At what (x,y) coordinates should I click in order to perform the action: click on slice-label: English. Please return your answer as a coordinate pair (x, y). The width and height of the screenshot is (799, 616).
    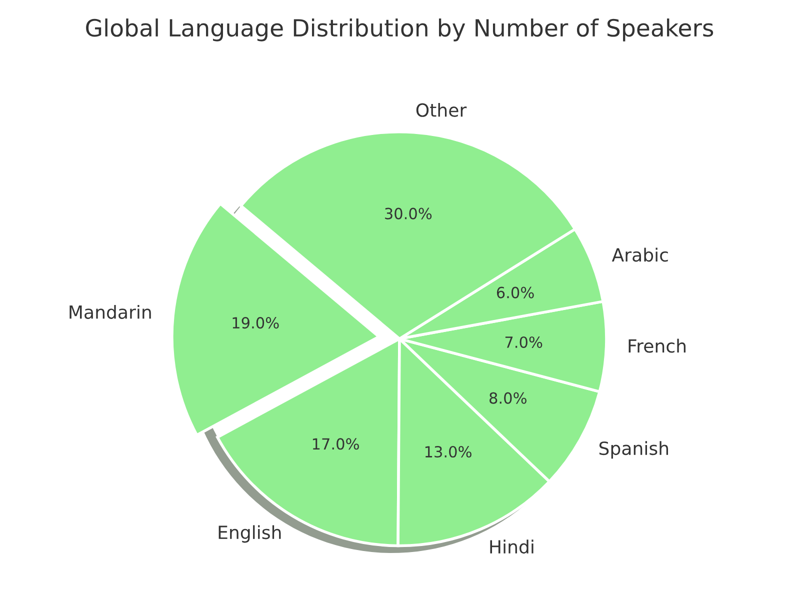
    Looking at the image, I should click on (249, 534).